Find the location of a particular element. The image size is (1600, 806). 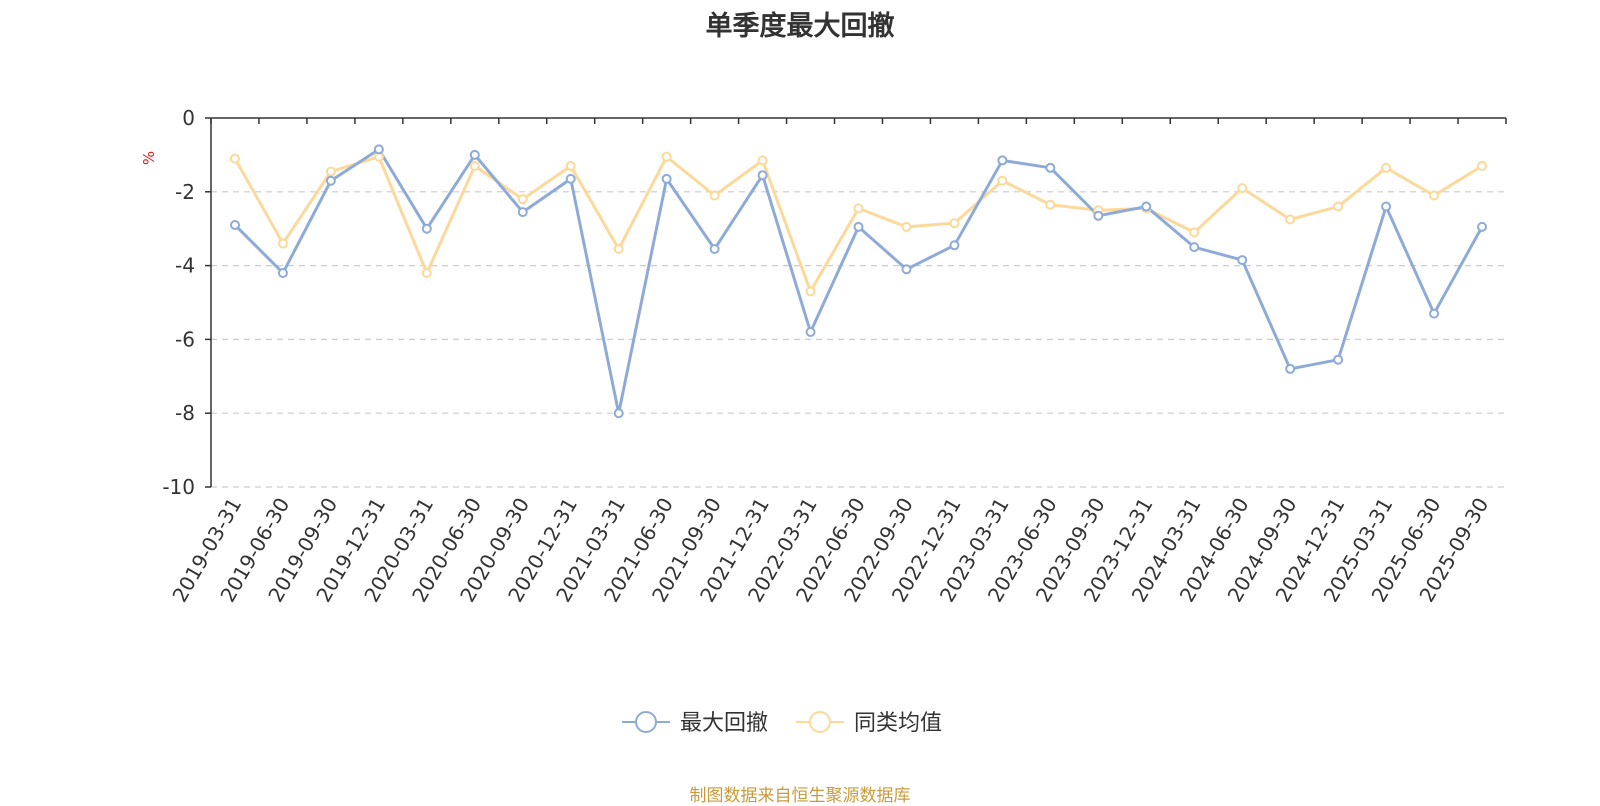

y-tick-label: -8 is located at coordinates (185, 413).